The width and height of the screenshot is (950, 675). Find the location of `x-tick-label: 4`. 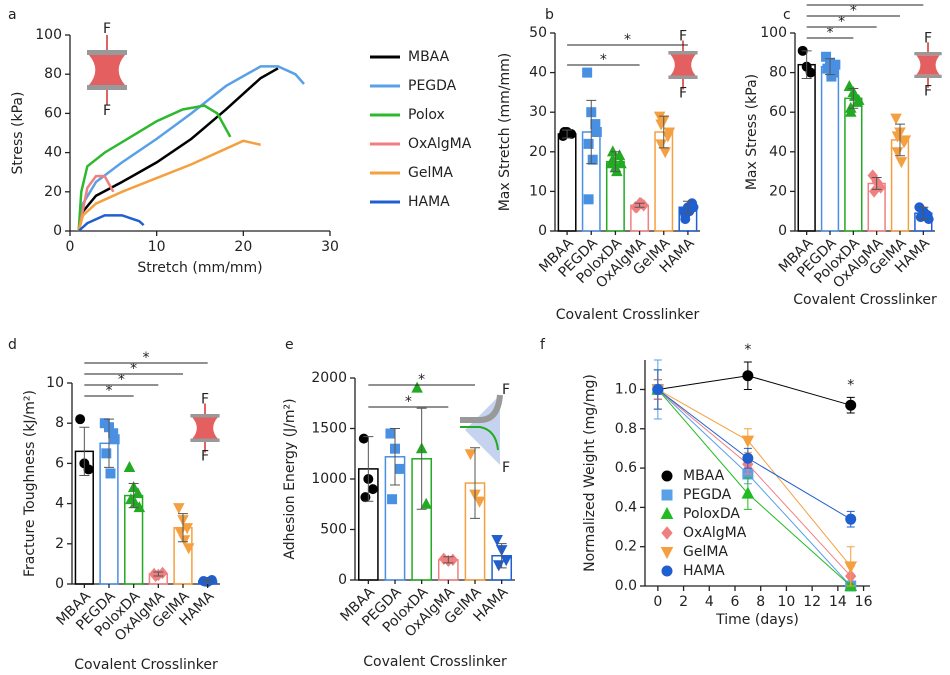

x-tick-label: 4 is located at coordinates (709, 602).